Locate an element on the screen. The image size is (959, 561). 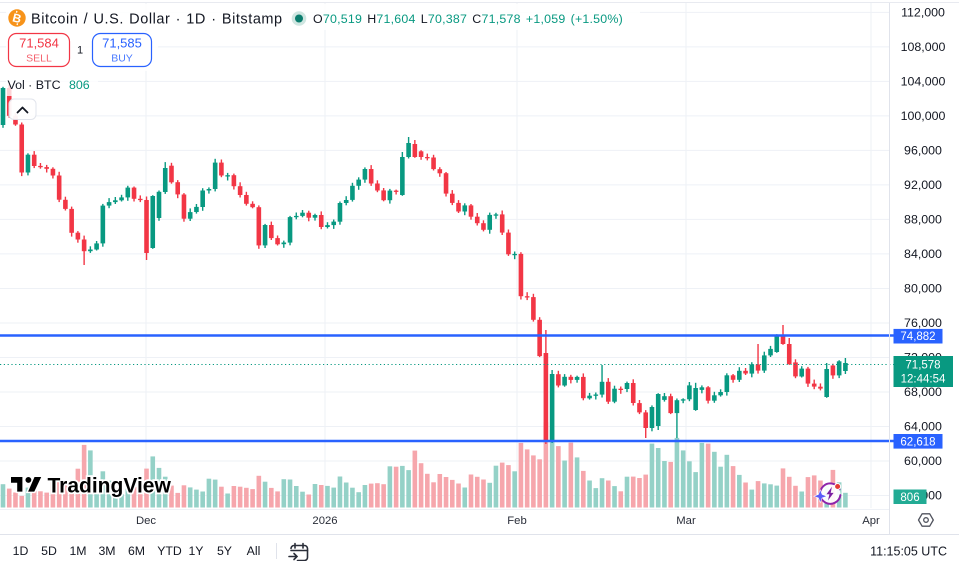
svg-text: 74,882 is located at coordinates (917, 337).